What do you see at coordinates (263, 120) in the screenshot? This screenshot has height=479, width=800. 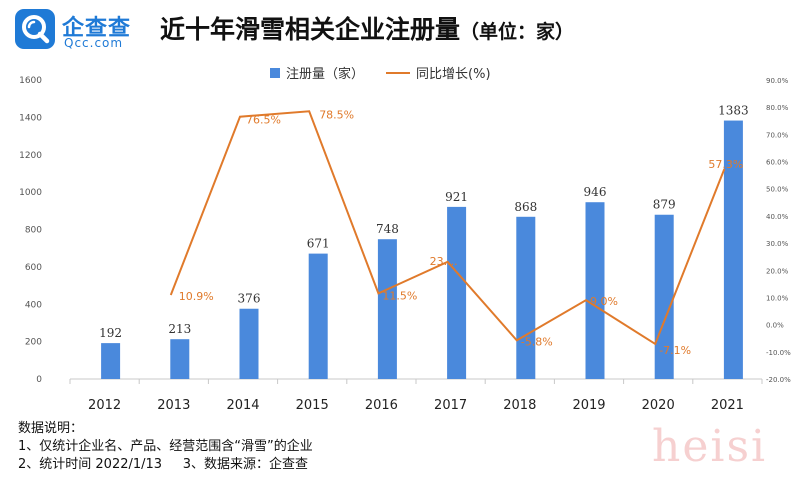 I see `growth-value-label: 76.5%` at bounding box center [263, 120].